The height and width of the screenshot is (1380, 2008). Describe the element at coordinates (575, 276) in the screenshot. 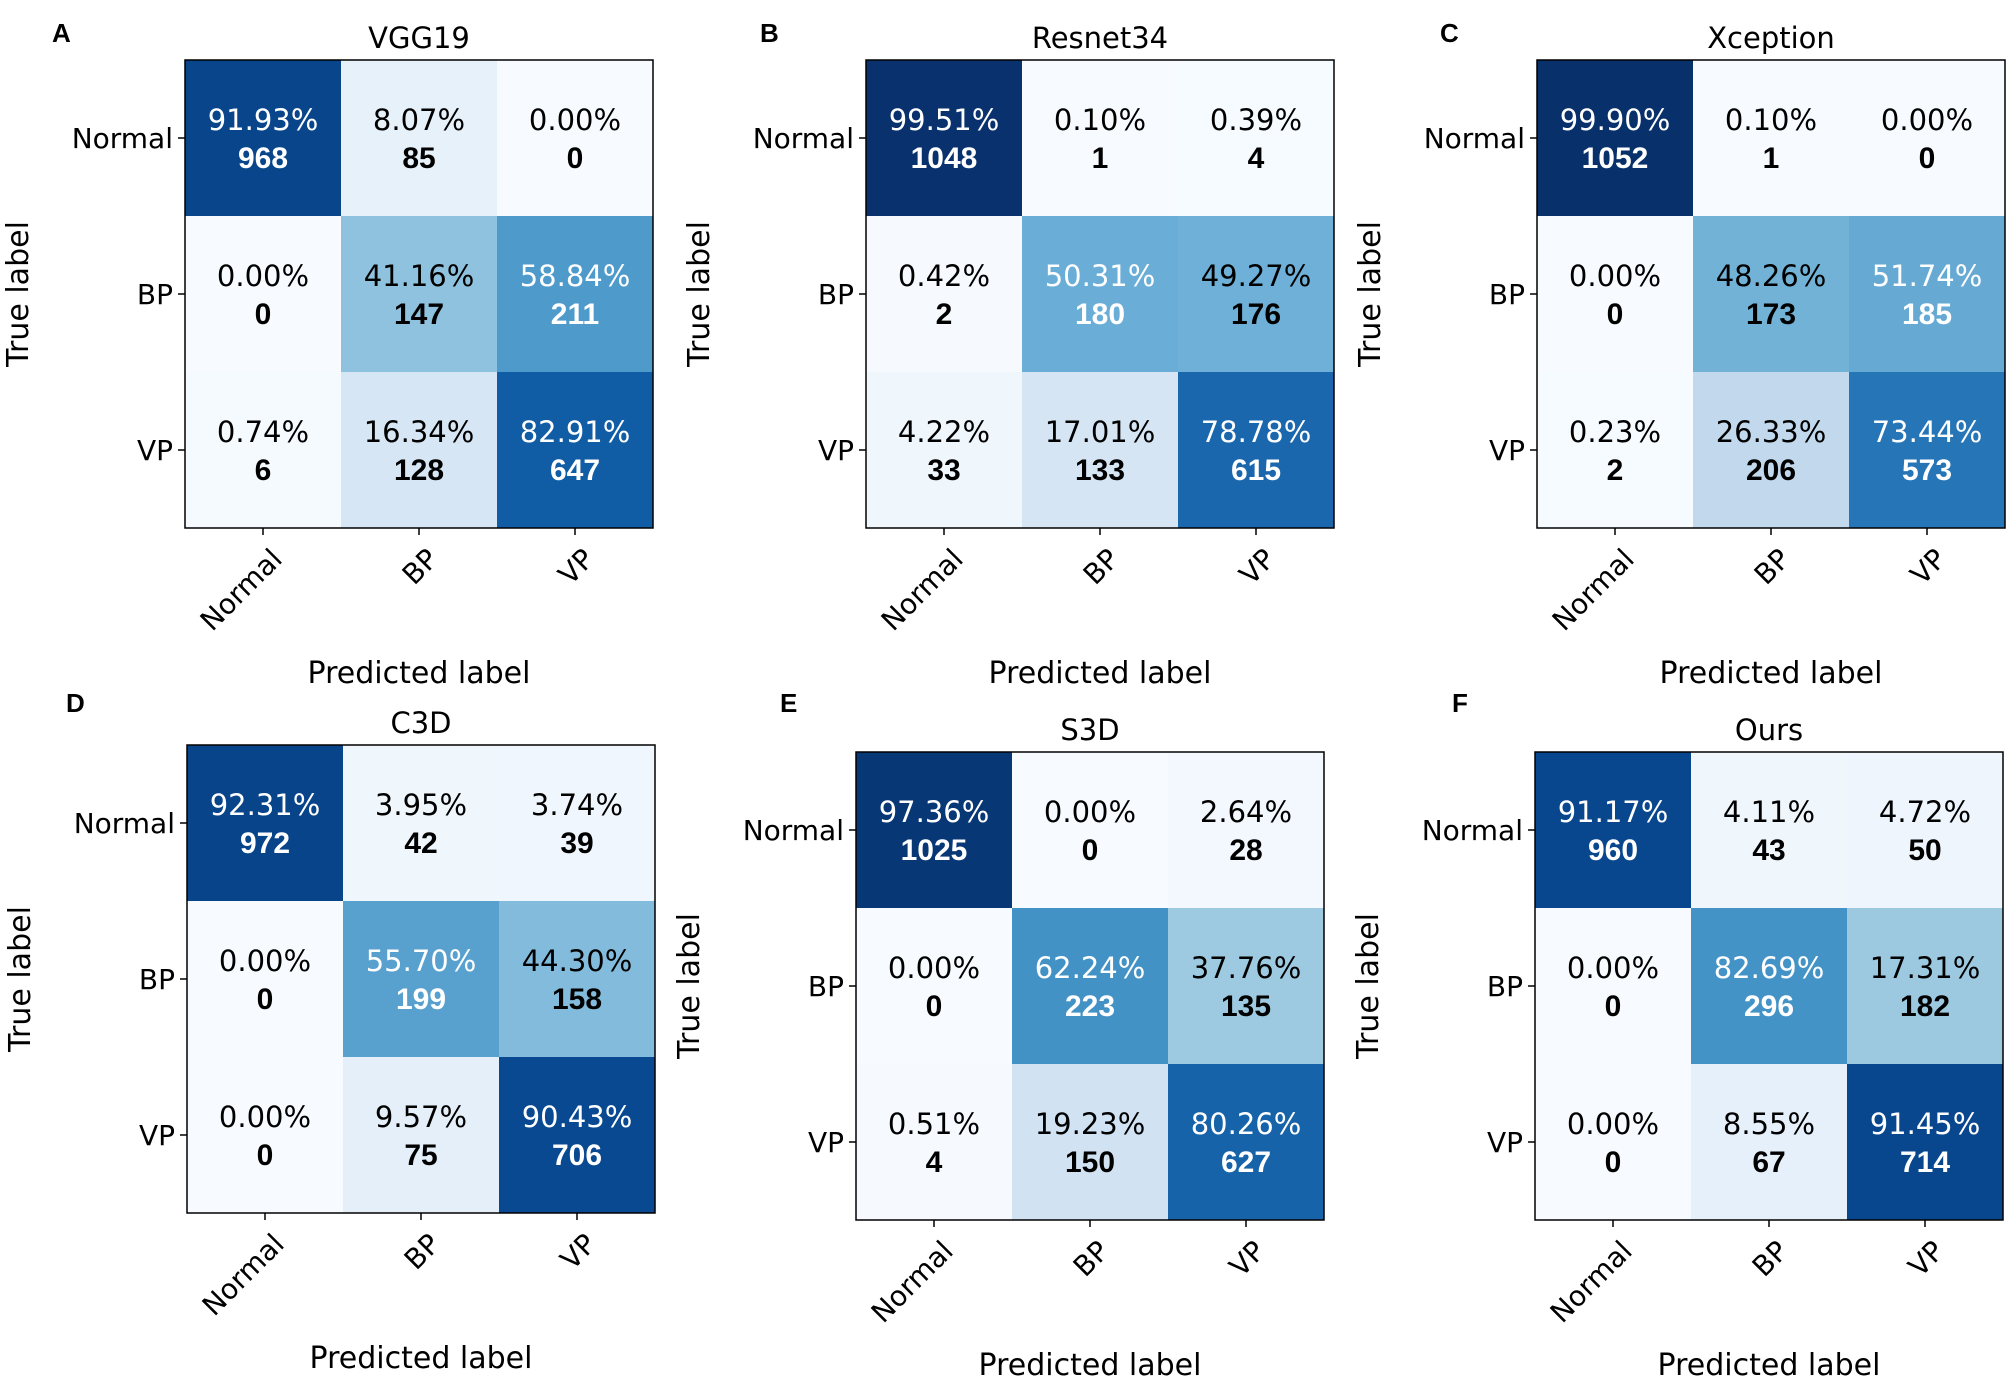

I see `cell-percentage: 58.84%` at that location.